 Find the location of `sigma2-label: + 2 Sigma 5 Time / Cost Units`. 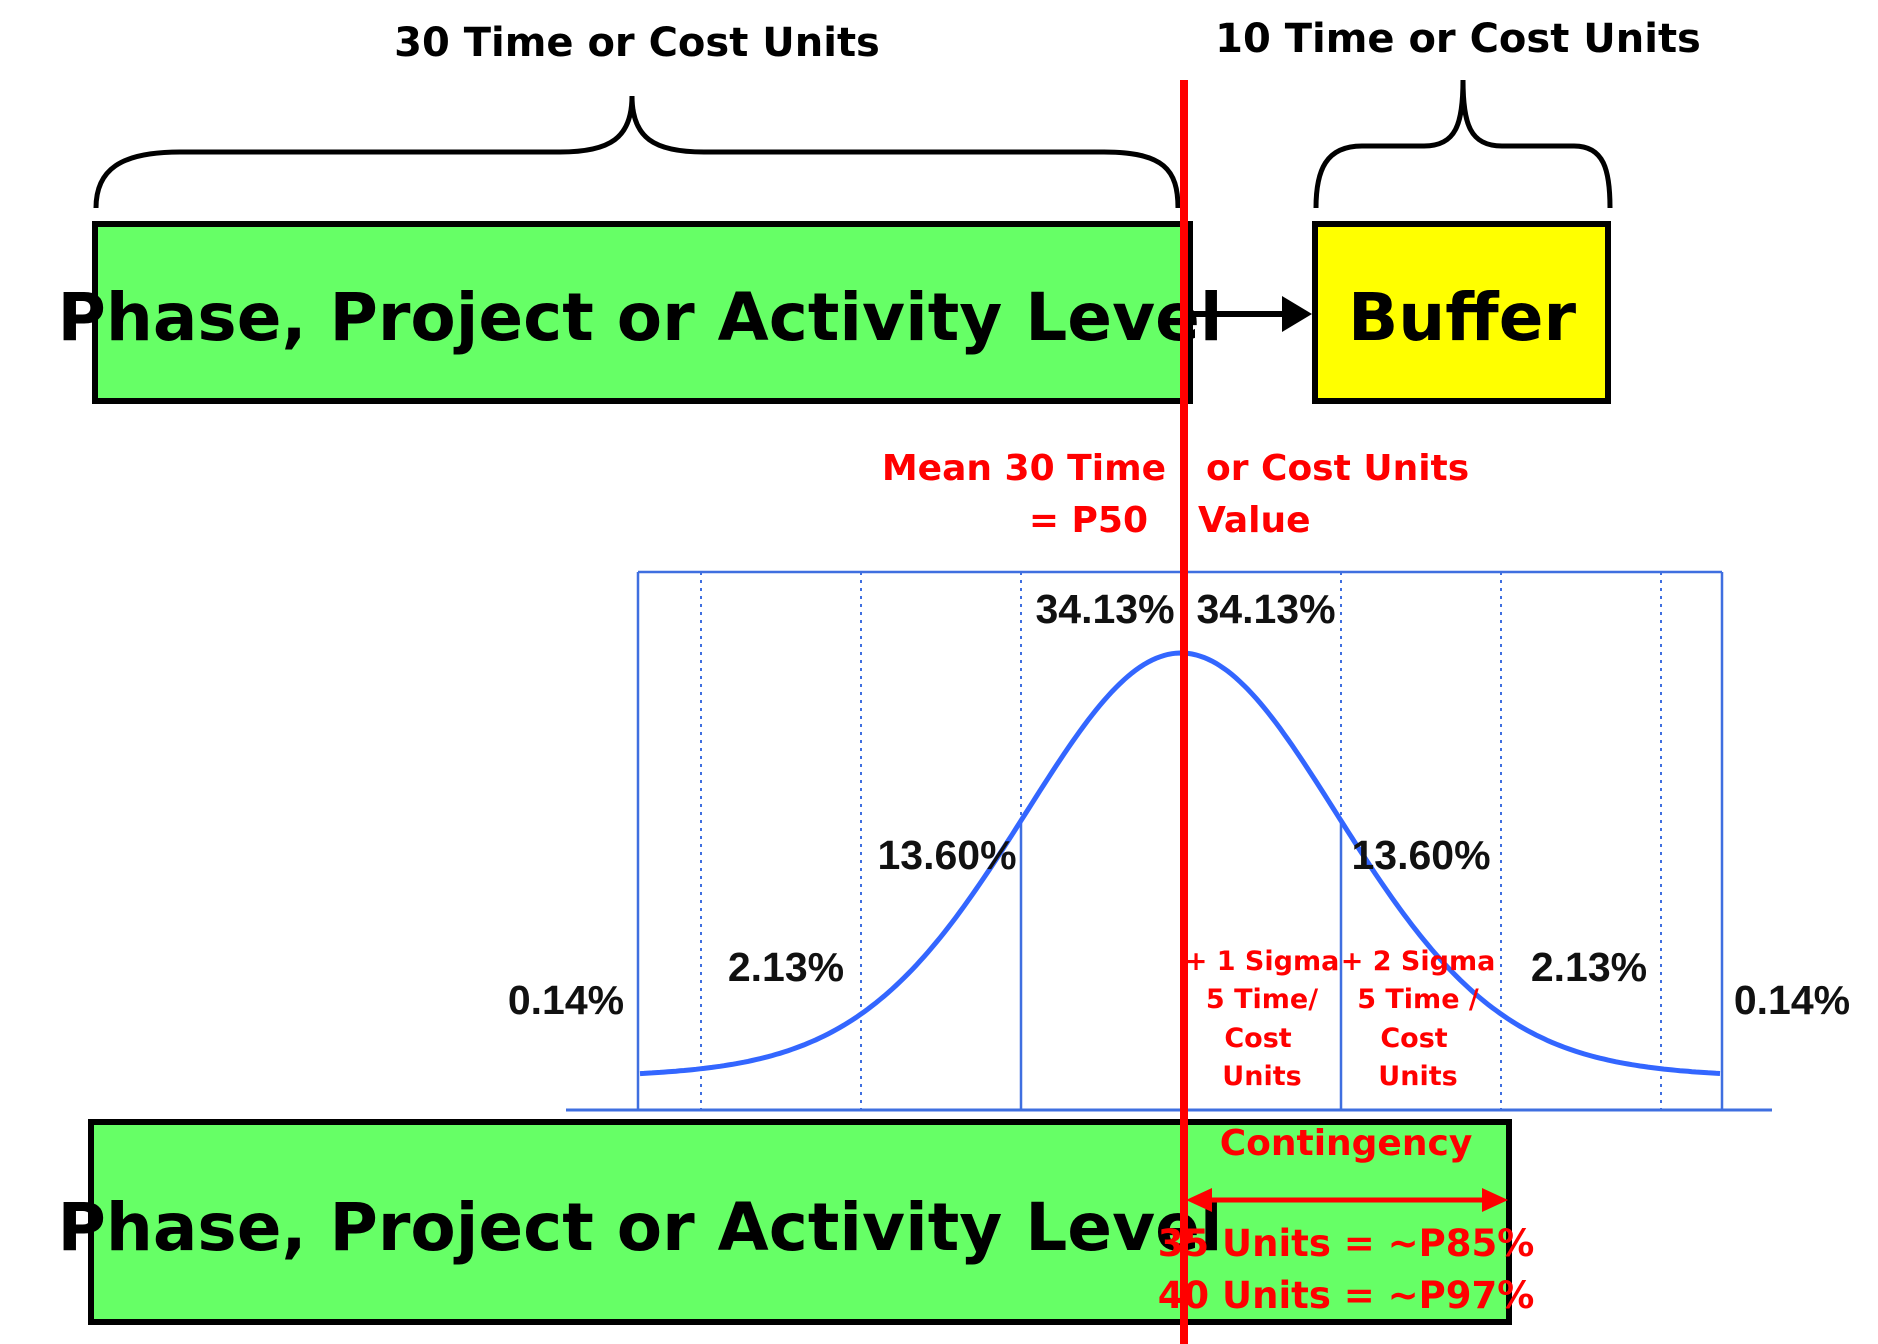

sigma2-label: + 2 Sigma 5 Time / Cost Units is located at coordinates (1418, 1019).